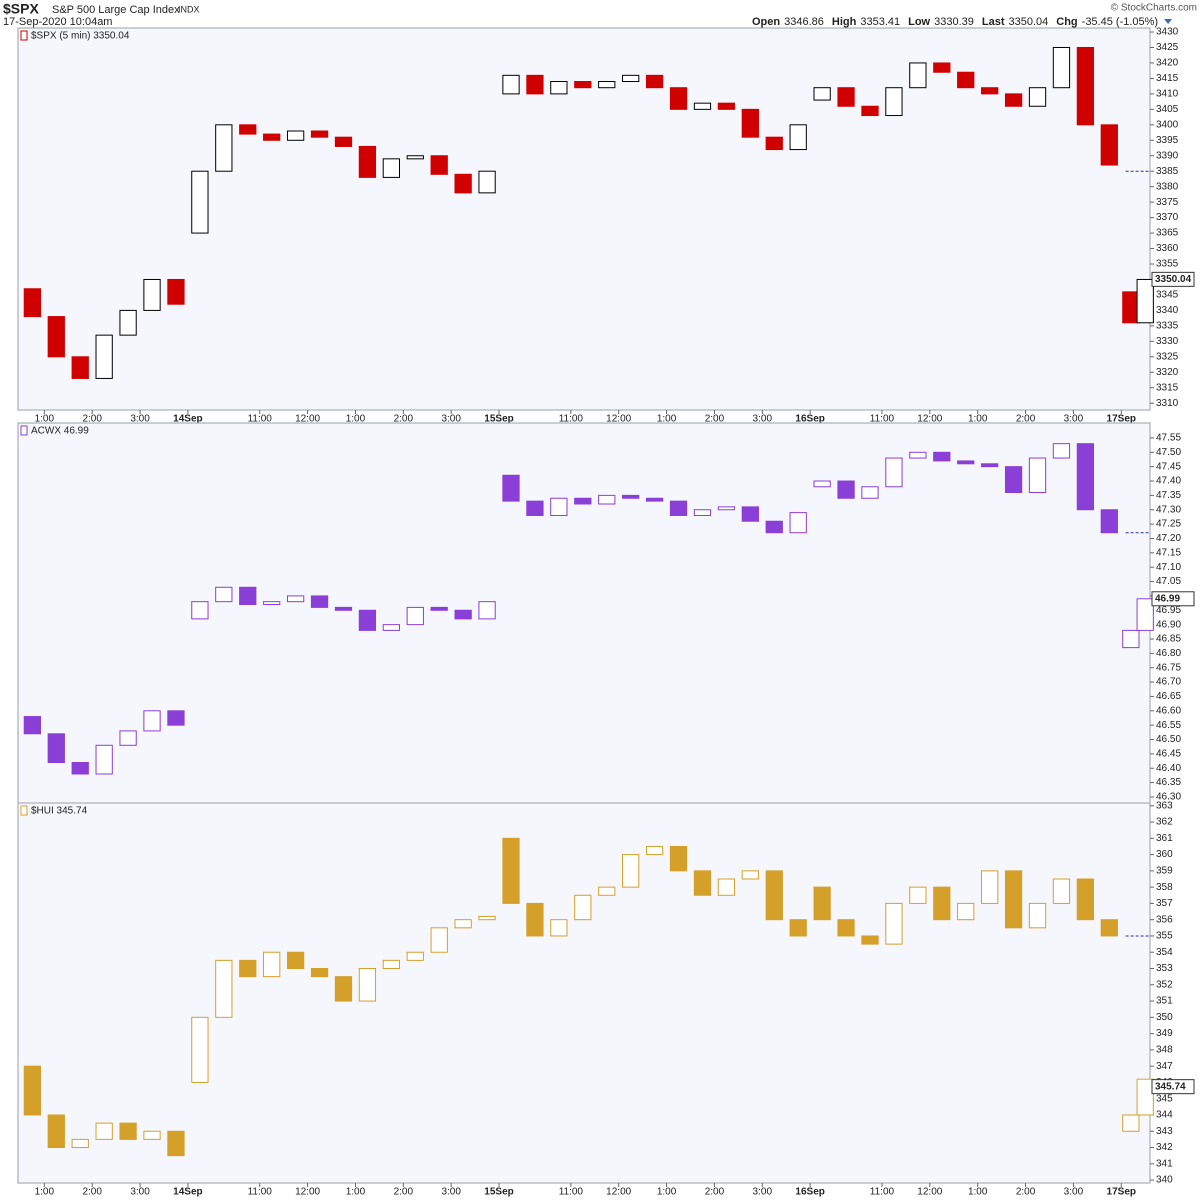 This screenshot has width=1200, height=1200. Describe the element at coordinates (1164, 854) in the screenshot. I see `y-tick-label: 360` at that location.